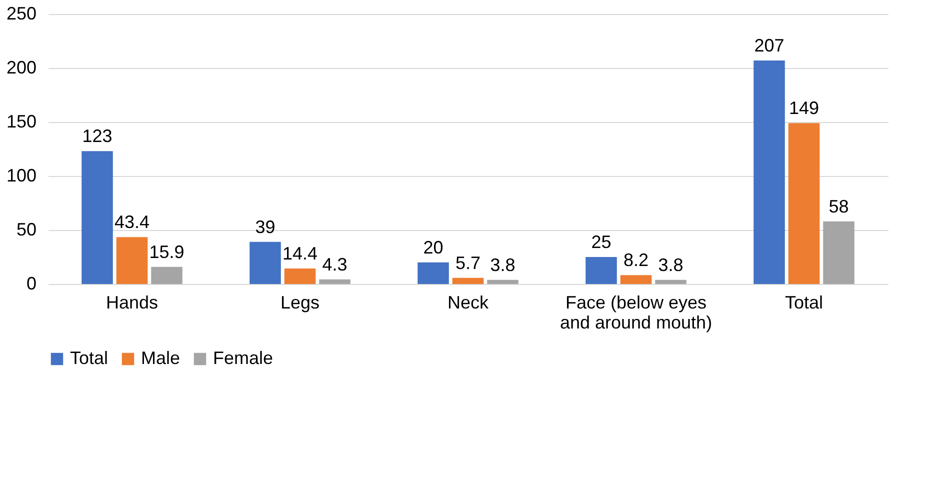 This screenshot has height=487, width=946. I want to click on data-label: 5.7, so click(468, 262).